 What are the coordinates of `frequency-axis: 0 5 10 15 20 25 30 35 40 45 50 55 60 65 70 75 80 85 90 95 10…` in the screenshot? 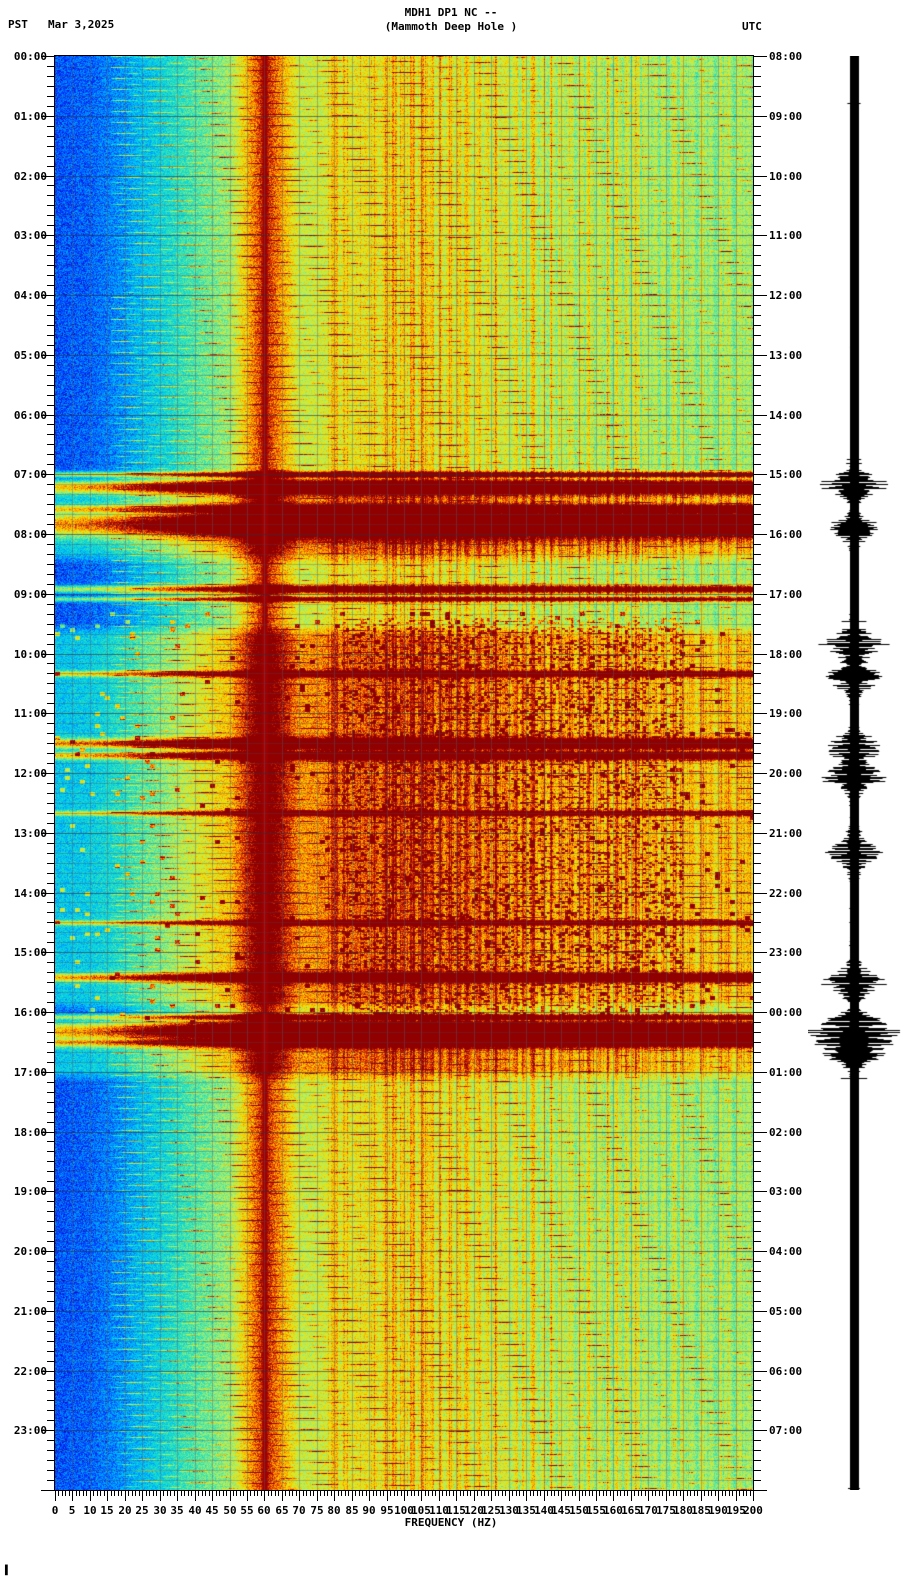 It's located at (407, 1512).